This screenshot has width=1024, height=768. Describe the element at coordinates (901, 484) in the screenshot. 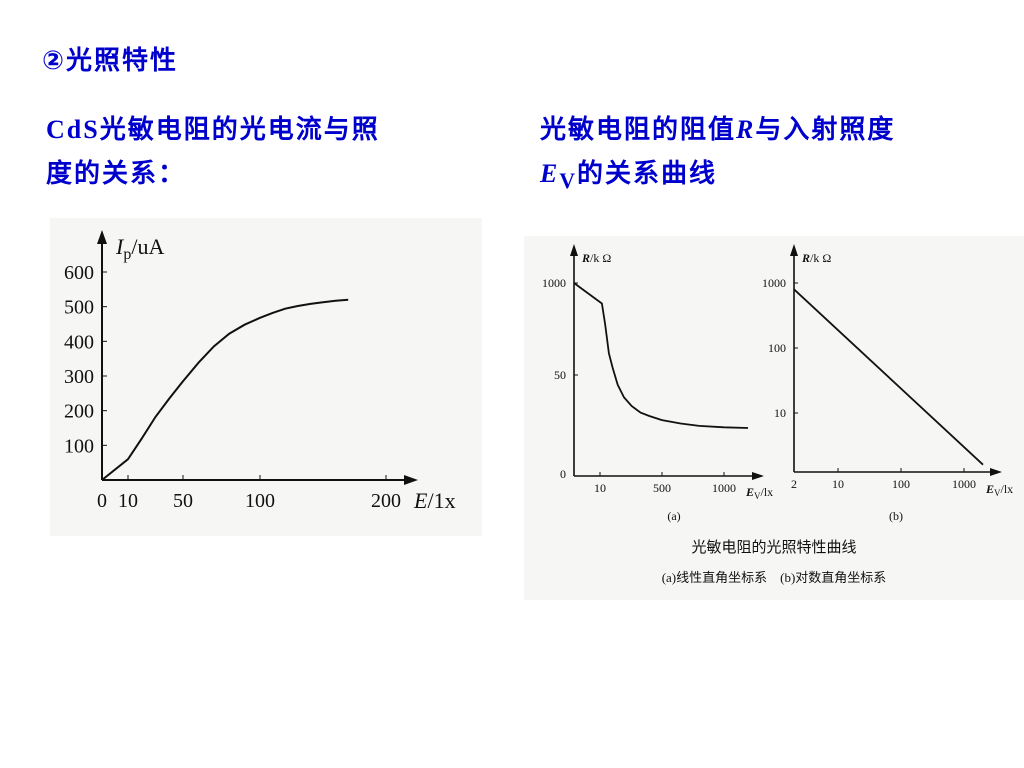

I see `b-xtick-label: 100` at that location.